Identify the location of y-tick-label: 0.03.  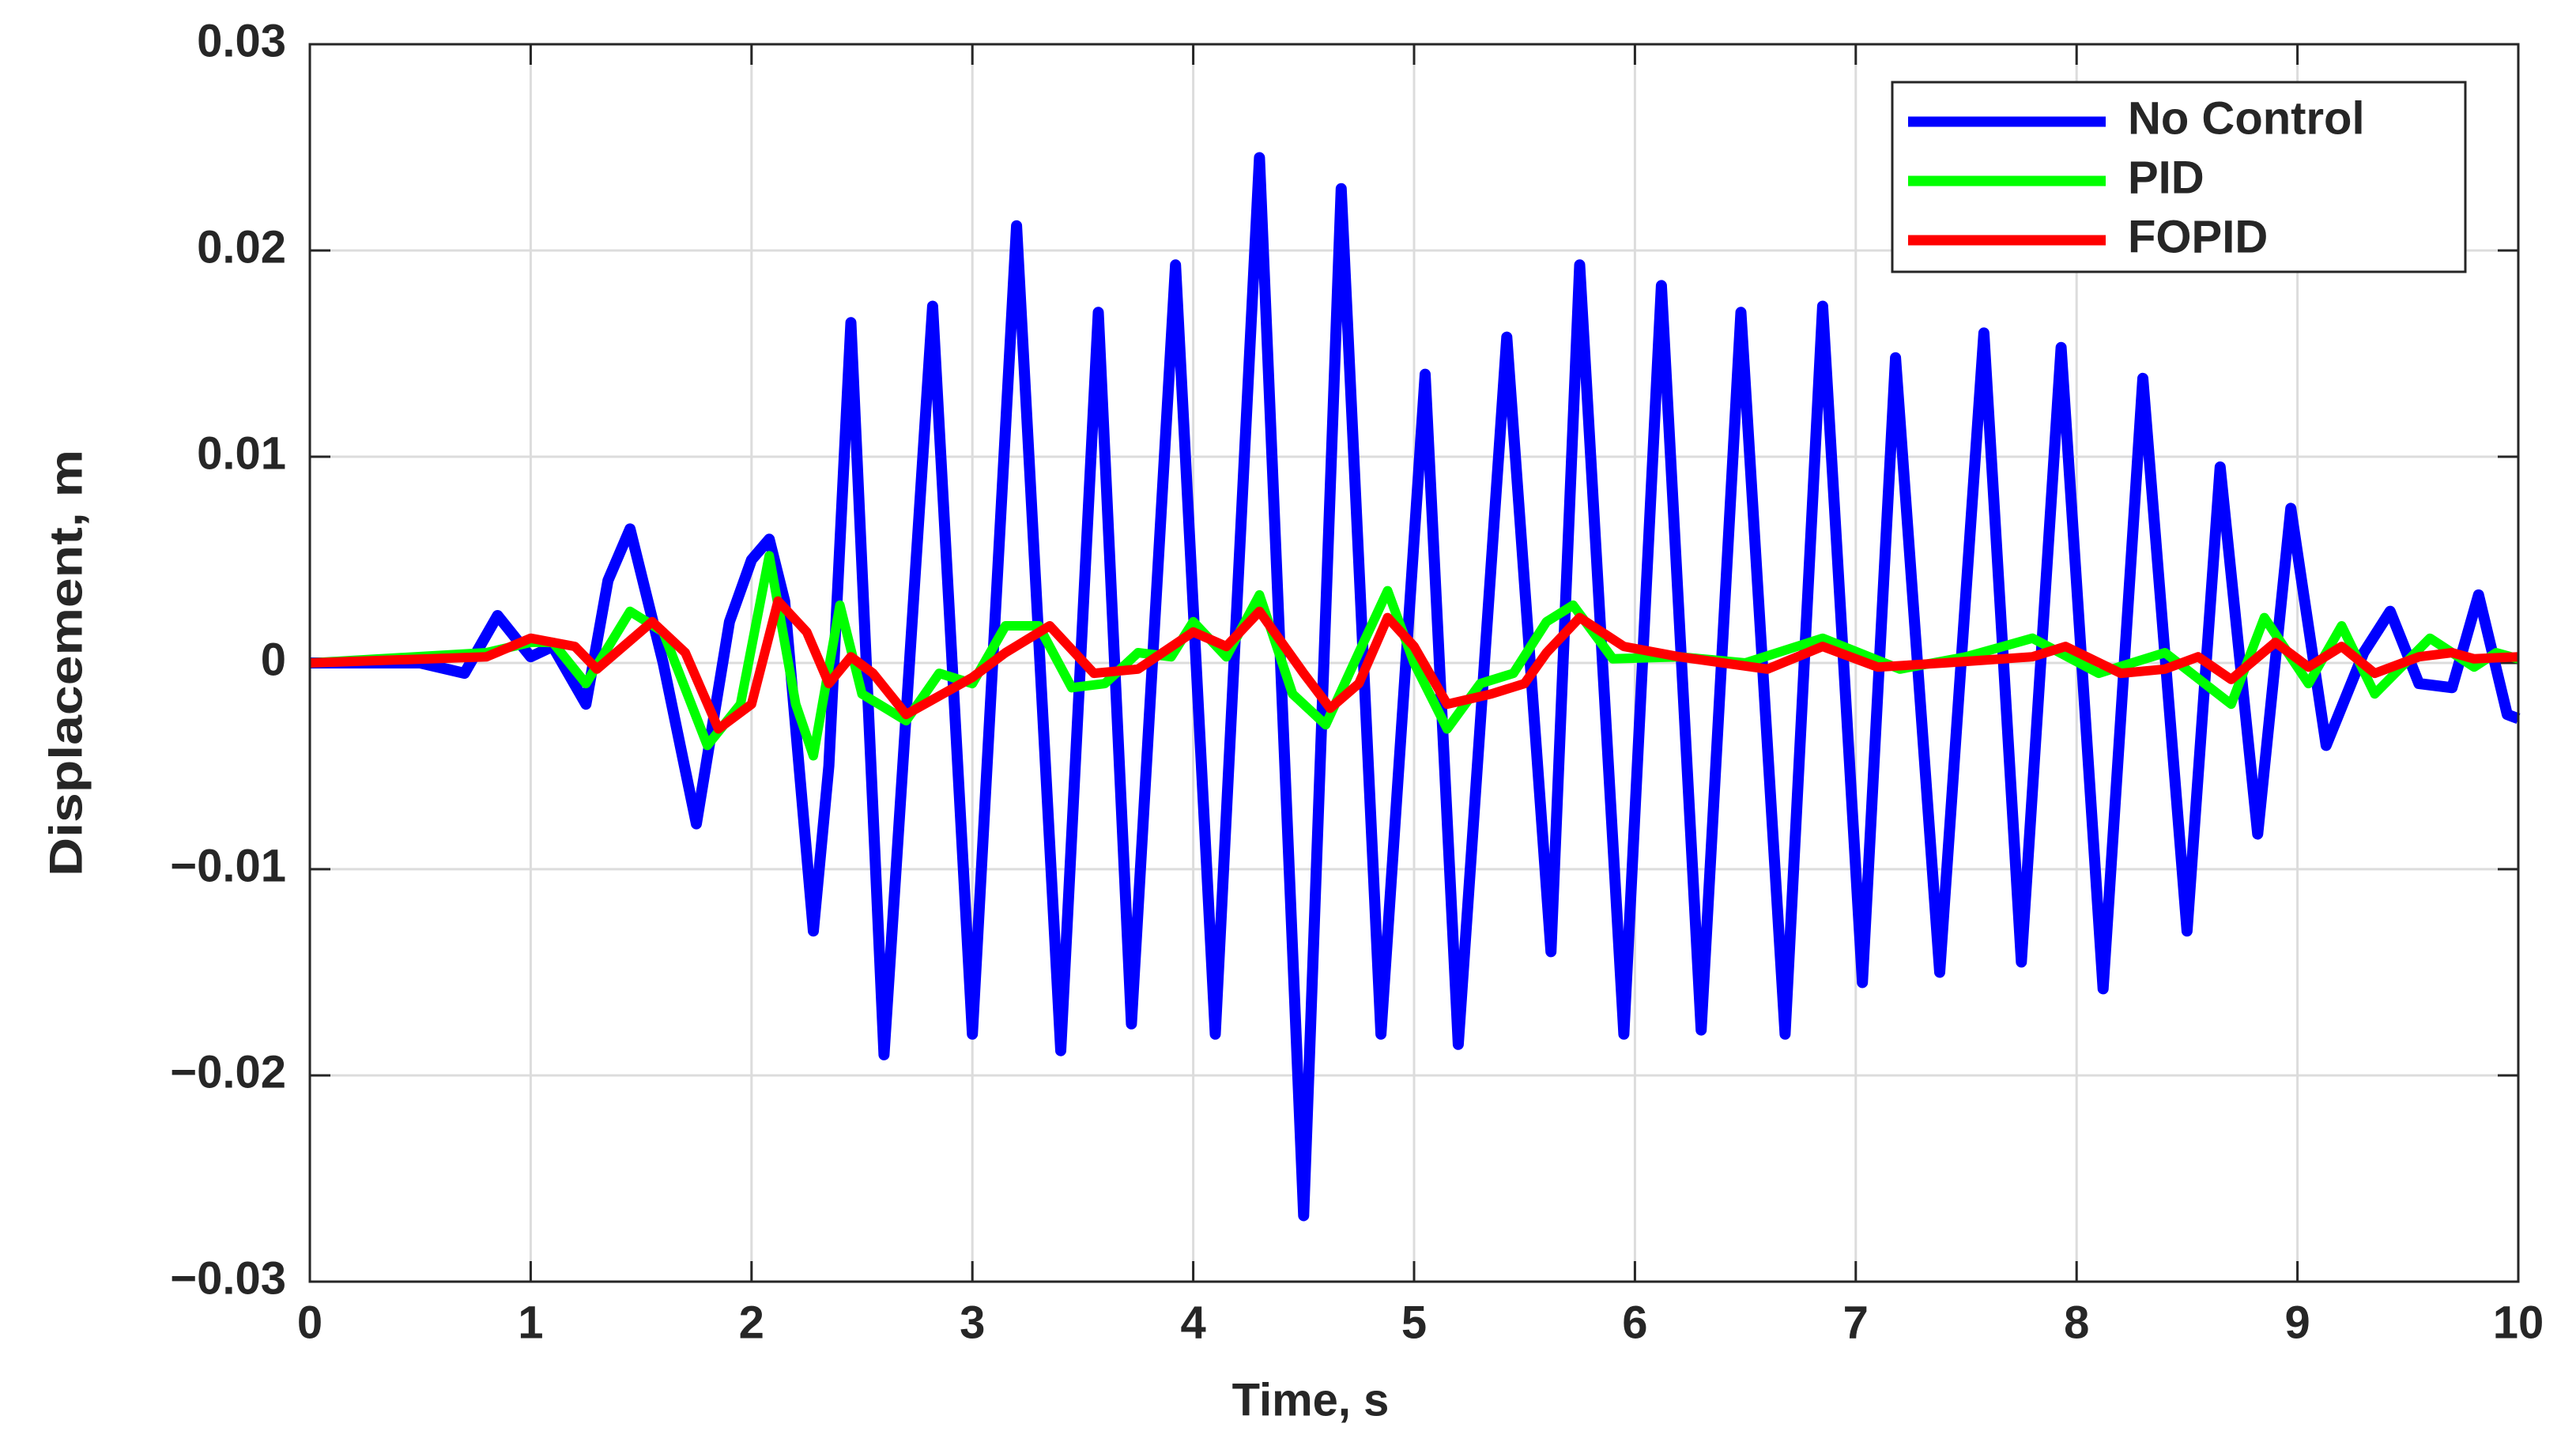
(241, 40).